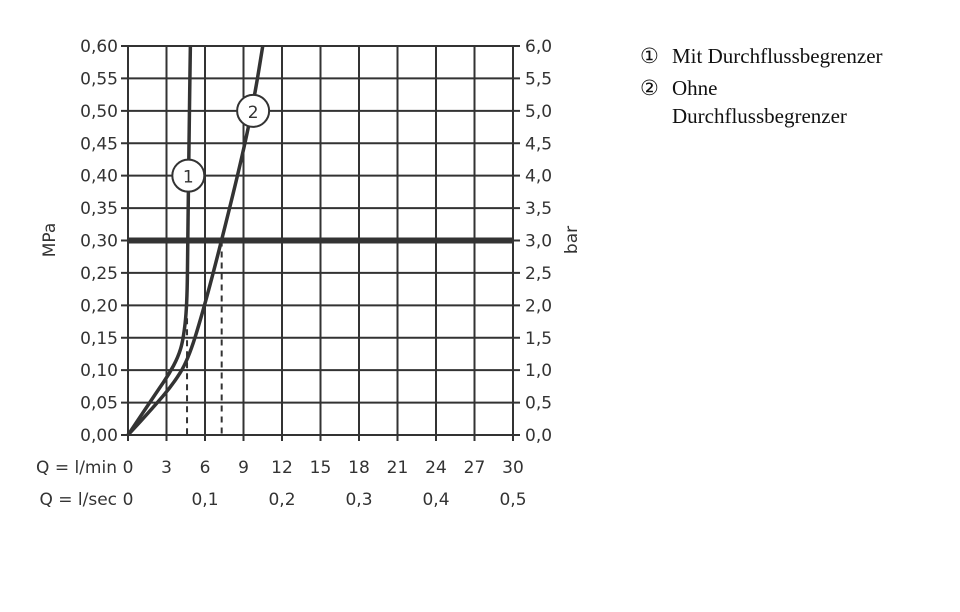  What do you see at coordinates (99, 274) in the screenshot?
I see `y-tick-label-left: 0,25` at bounding box center [99, 274].